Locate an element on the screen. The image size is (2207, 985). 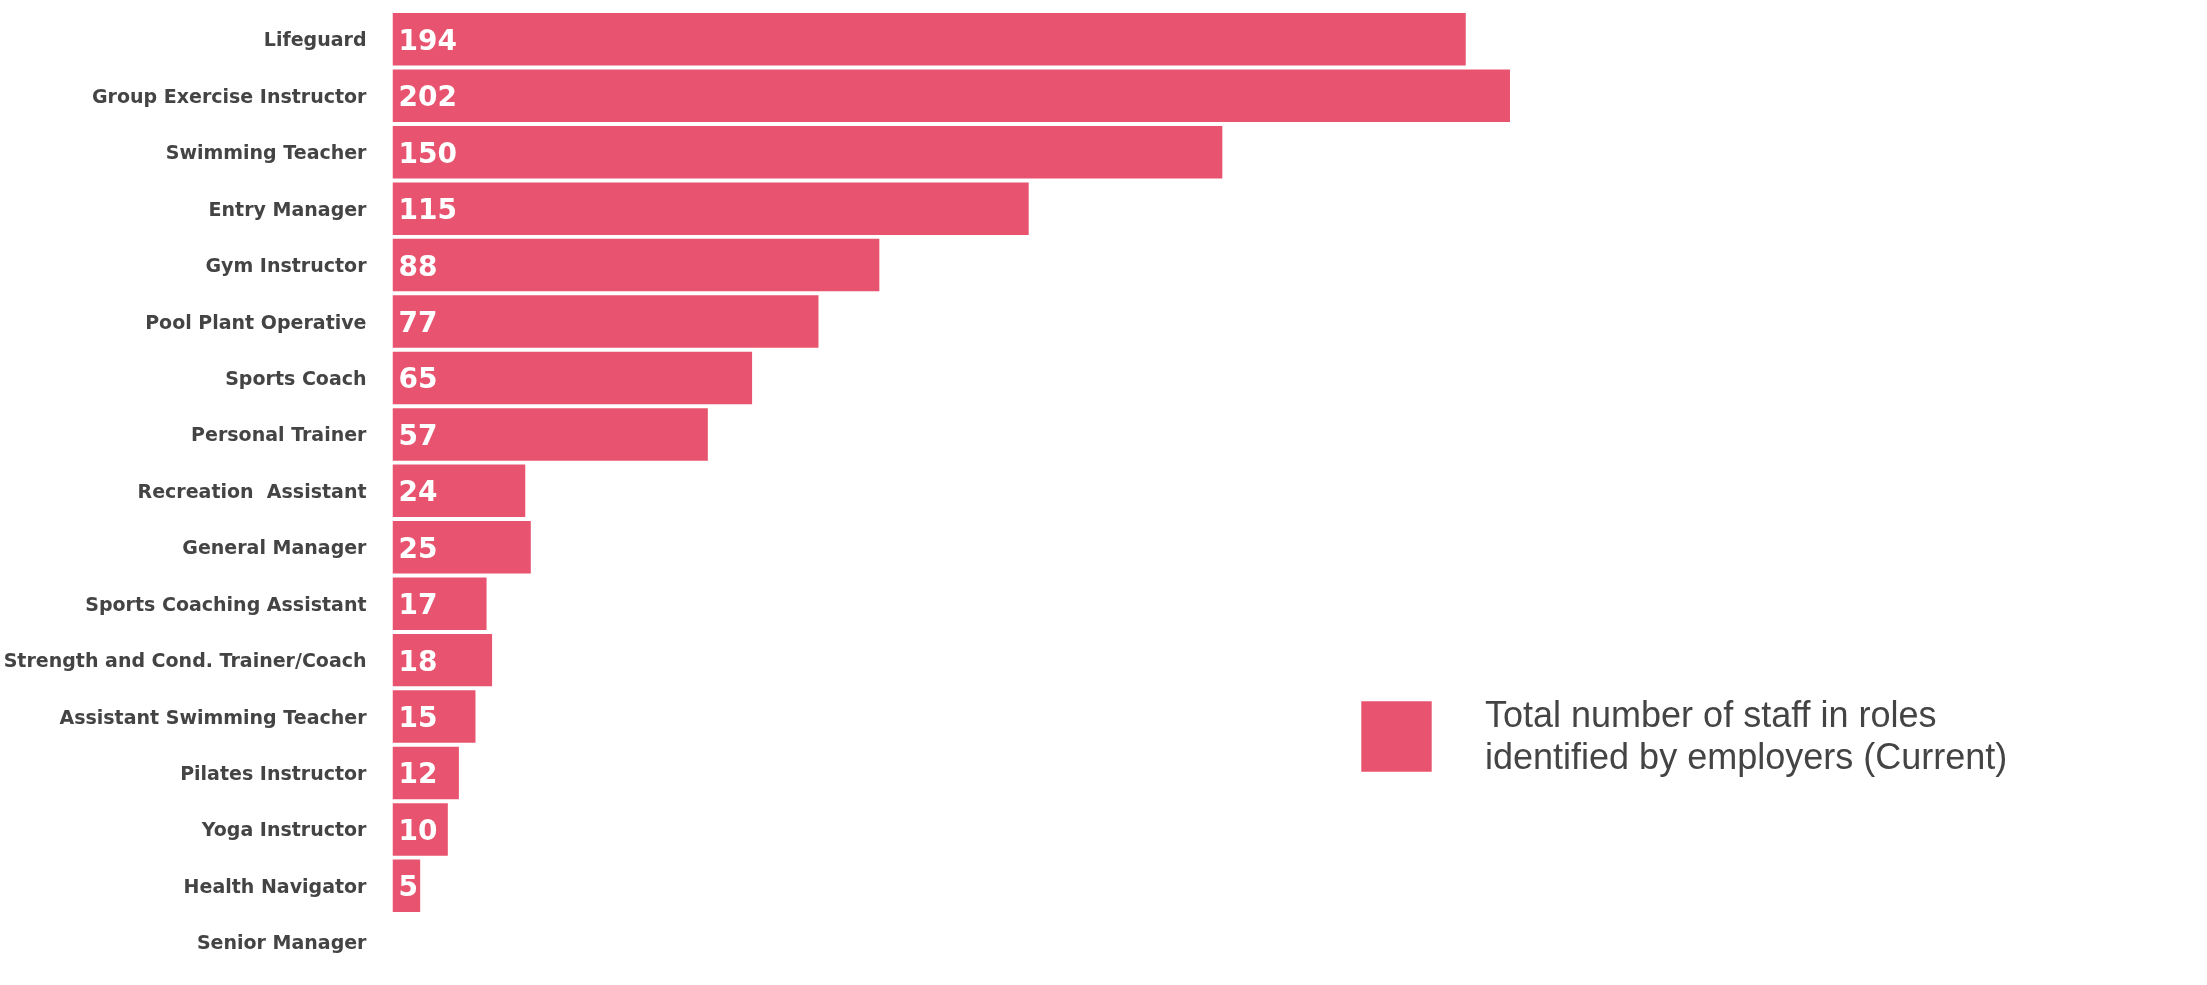
y-tick-label: Assistant Swimming Teacher is located at coordinates (213, 716).